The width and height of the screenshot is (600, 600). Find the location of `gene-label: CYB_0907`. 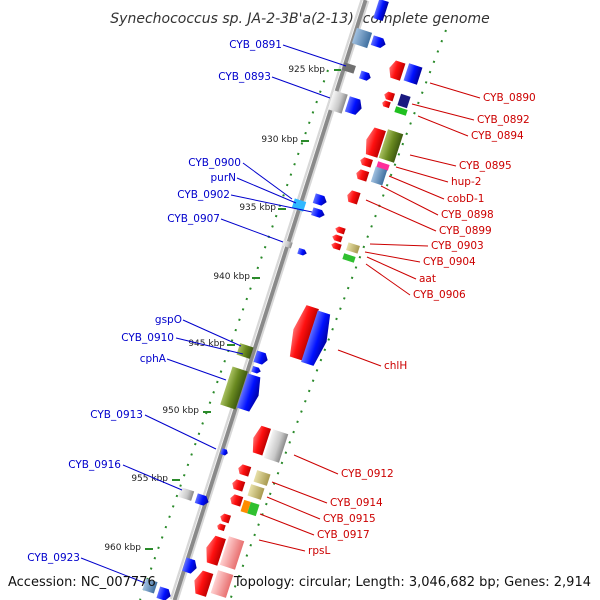

gene-label: CYB_0907 is located at coordinates (193, 219).